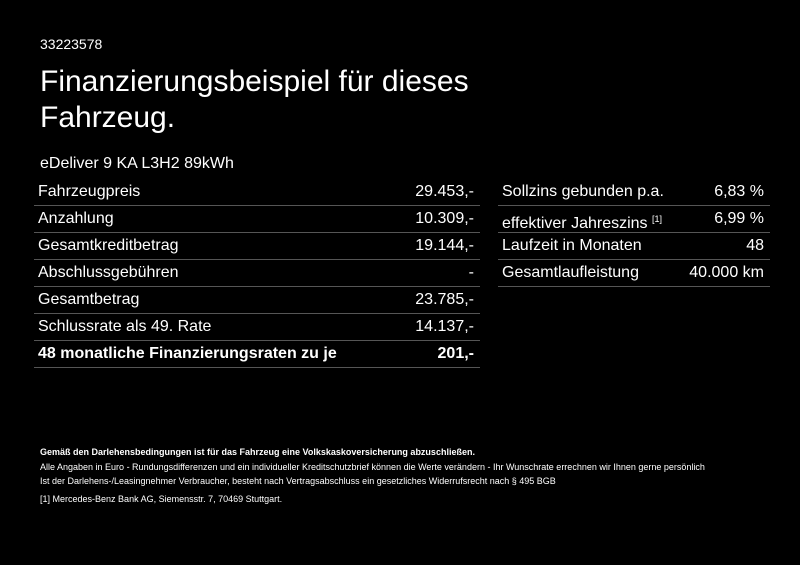 The width and height of the screenshot is (800, 565). Describe the element at coordinates (257, 219) in the screenshot. I see `table-row: Anzahlung 10.309,-` at that location.